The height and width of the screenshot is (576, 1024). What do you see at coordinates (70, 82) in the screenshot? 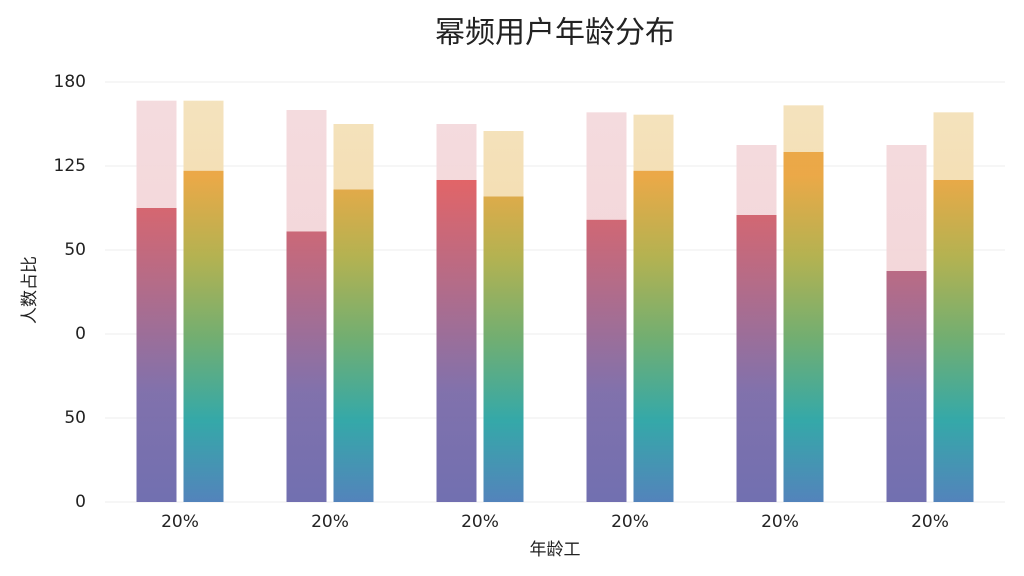
I see `y-tick-label: 180` at bounding box center [70, 82].